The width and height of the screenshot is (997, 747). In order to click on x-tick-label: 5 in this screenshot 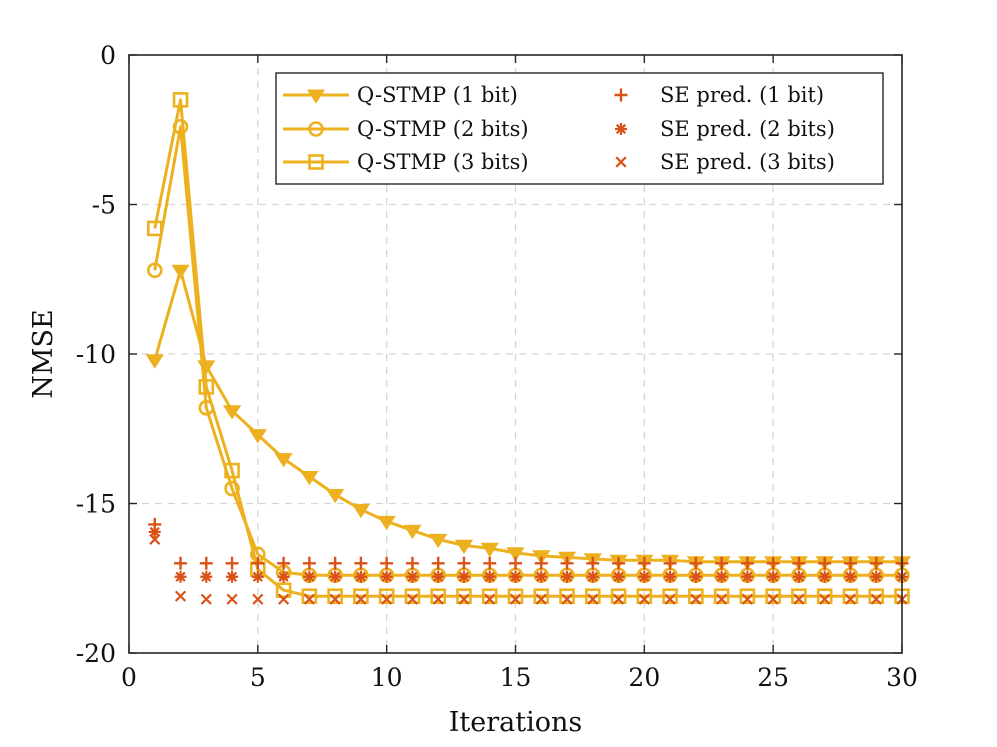, I will do `click(258, 677)`.